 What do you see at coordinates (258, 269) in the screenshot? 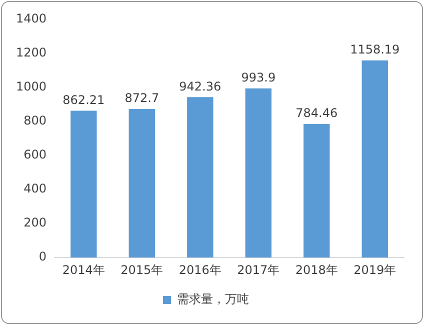
I see `x-tick-label: 2017年` at bounding box center [258, 269].